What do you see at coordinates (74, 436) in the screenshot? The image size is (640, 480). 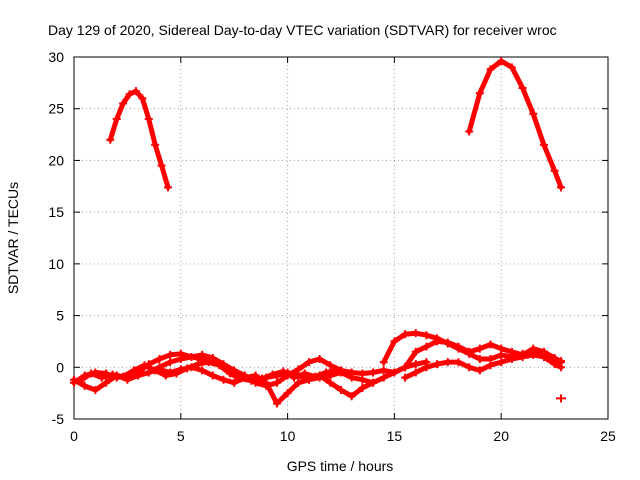 I see `x-tick-label: 0` at bounding box center [74, 436].